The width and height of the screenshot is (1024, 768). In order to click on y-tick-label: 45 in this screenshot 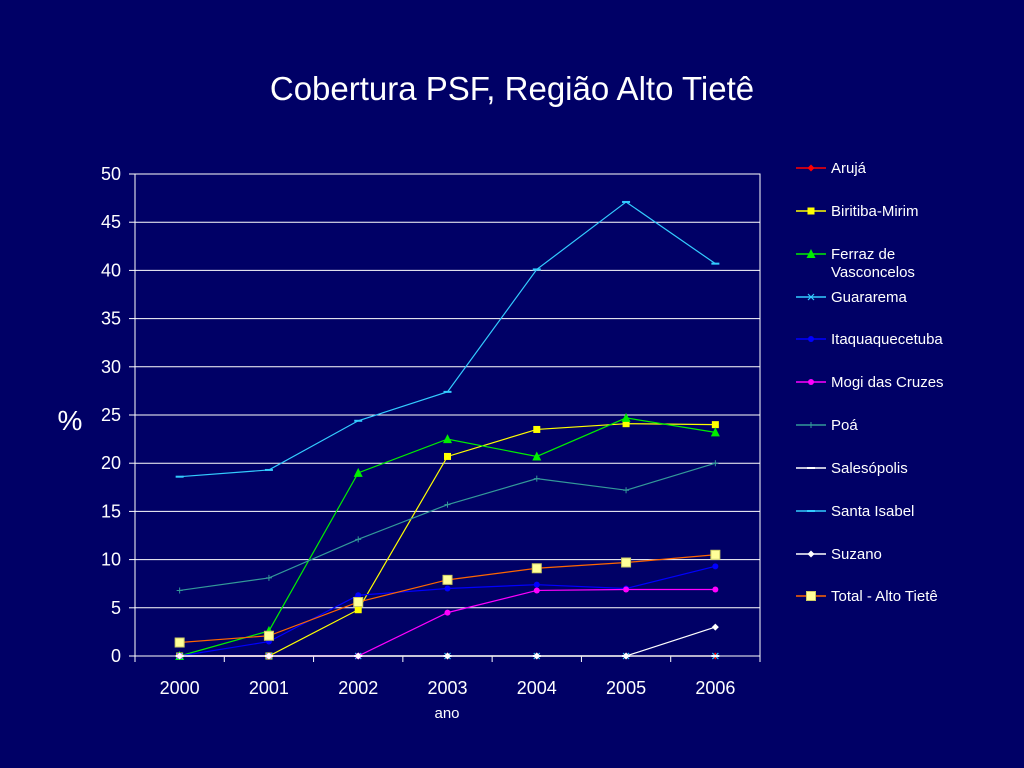, I will do `click(111, 222)`.